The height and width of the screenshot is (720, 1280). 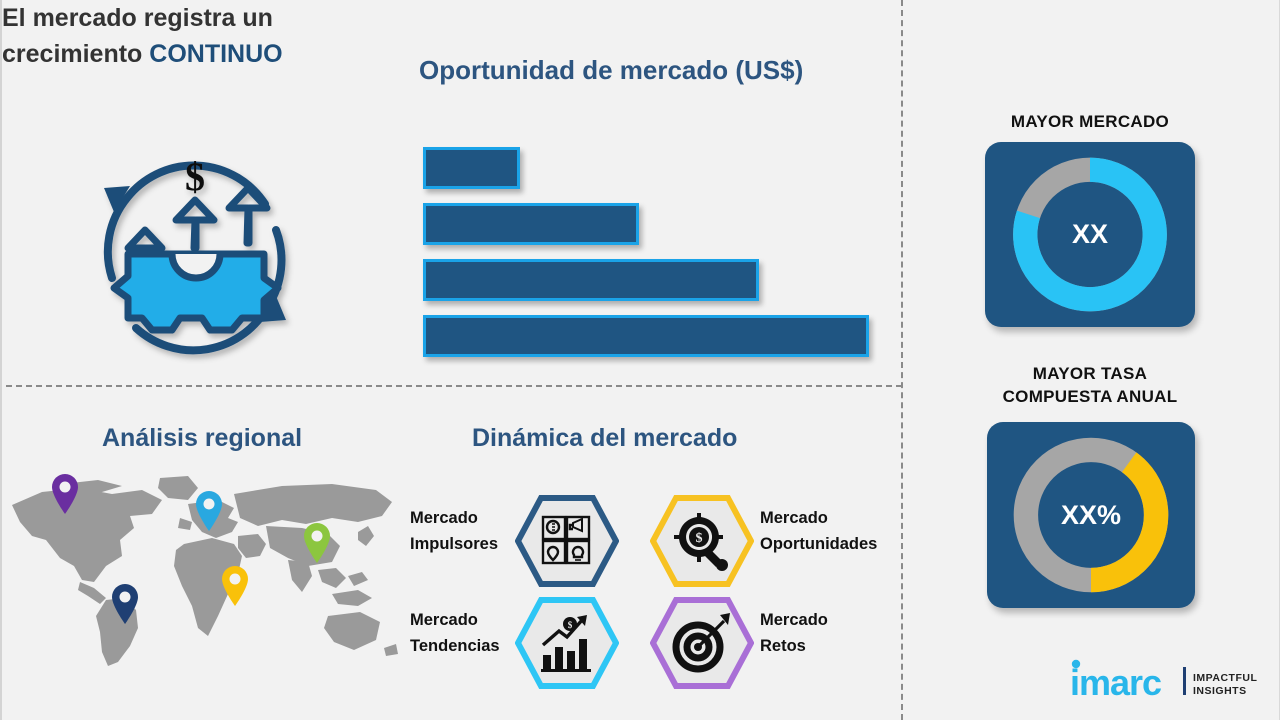 I want to click on dynamics-title: Dinámica del mercado, so click(x=605, y=438).